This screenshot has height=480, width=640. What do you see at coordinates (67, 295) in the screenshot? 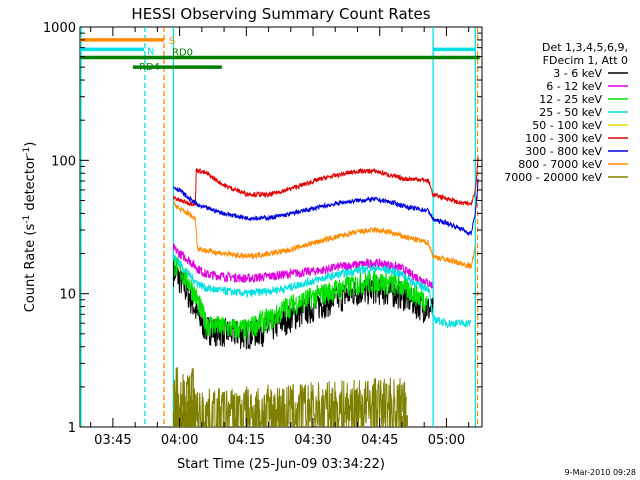
I see `y-tick-label: 10` at bounding box center [67, 295].